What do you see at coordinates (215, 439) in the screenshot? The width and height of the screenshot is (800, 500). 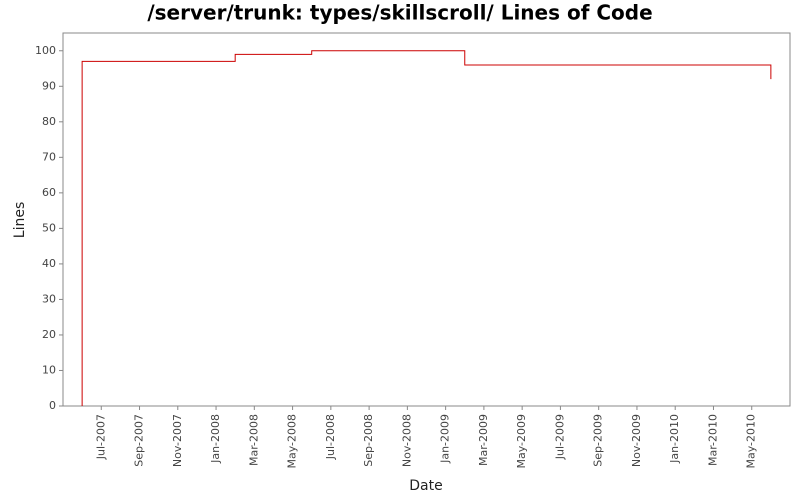 I see `x-tick-label: Jan-2008` at bounding box center [215, 439].